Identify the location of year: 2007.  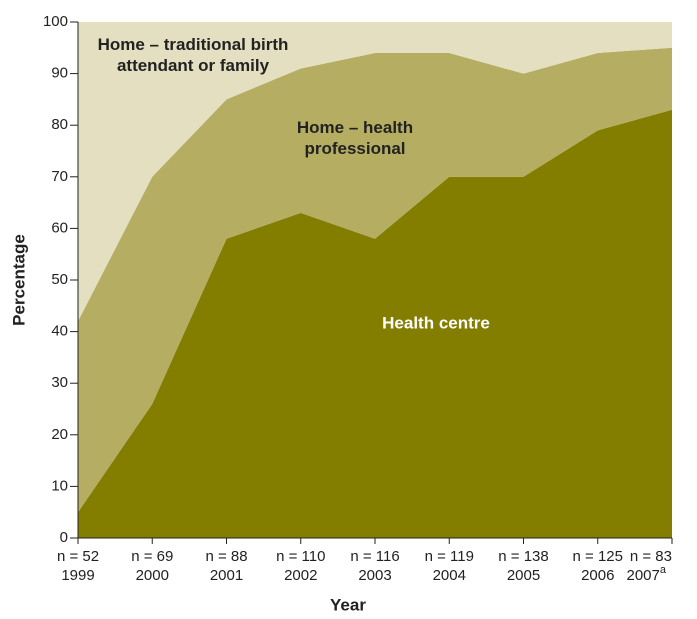
(643, 575).